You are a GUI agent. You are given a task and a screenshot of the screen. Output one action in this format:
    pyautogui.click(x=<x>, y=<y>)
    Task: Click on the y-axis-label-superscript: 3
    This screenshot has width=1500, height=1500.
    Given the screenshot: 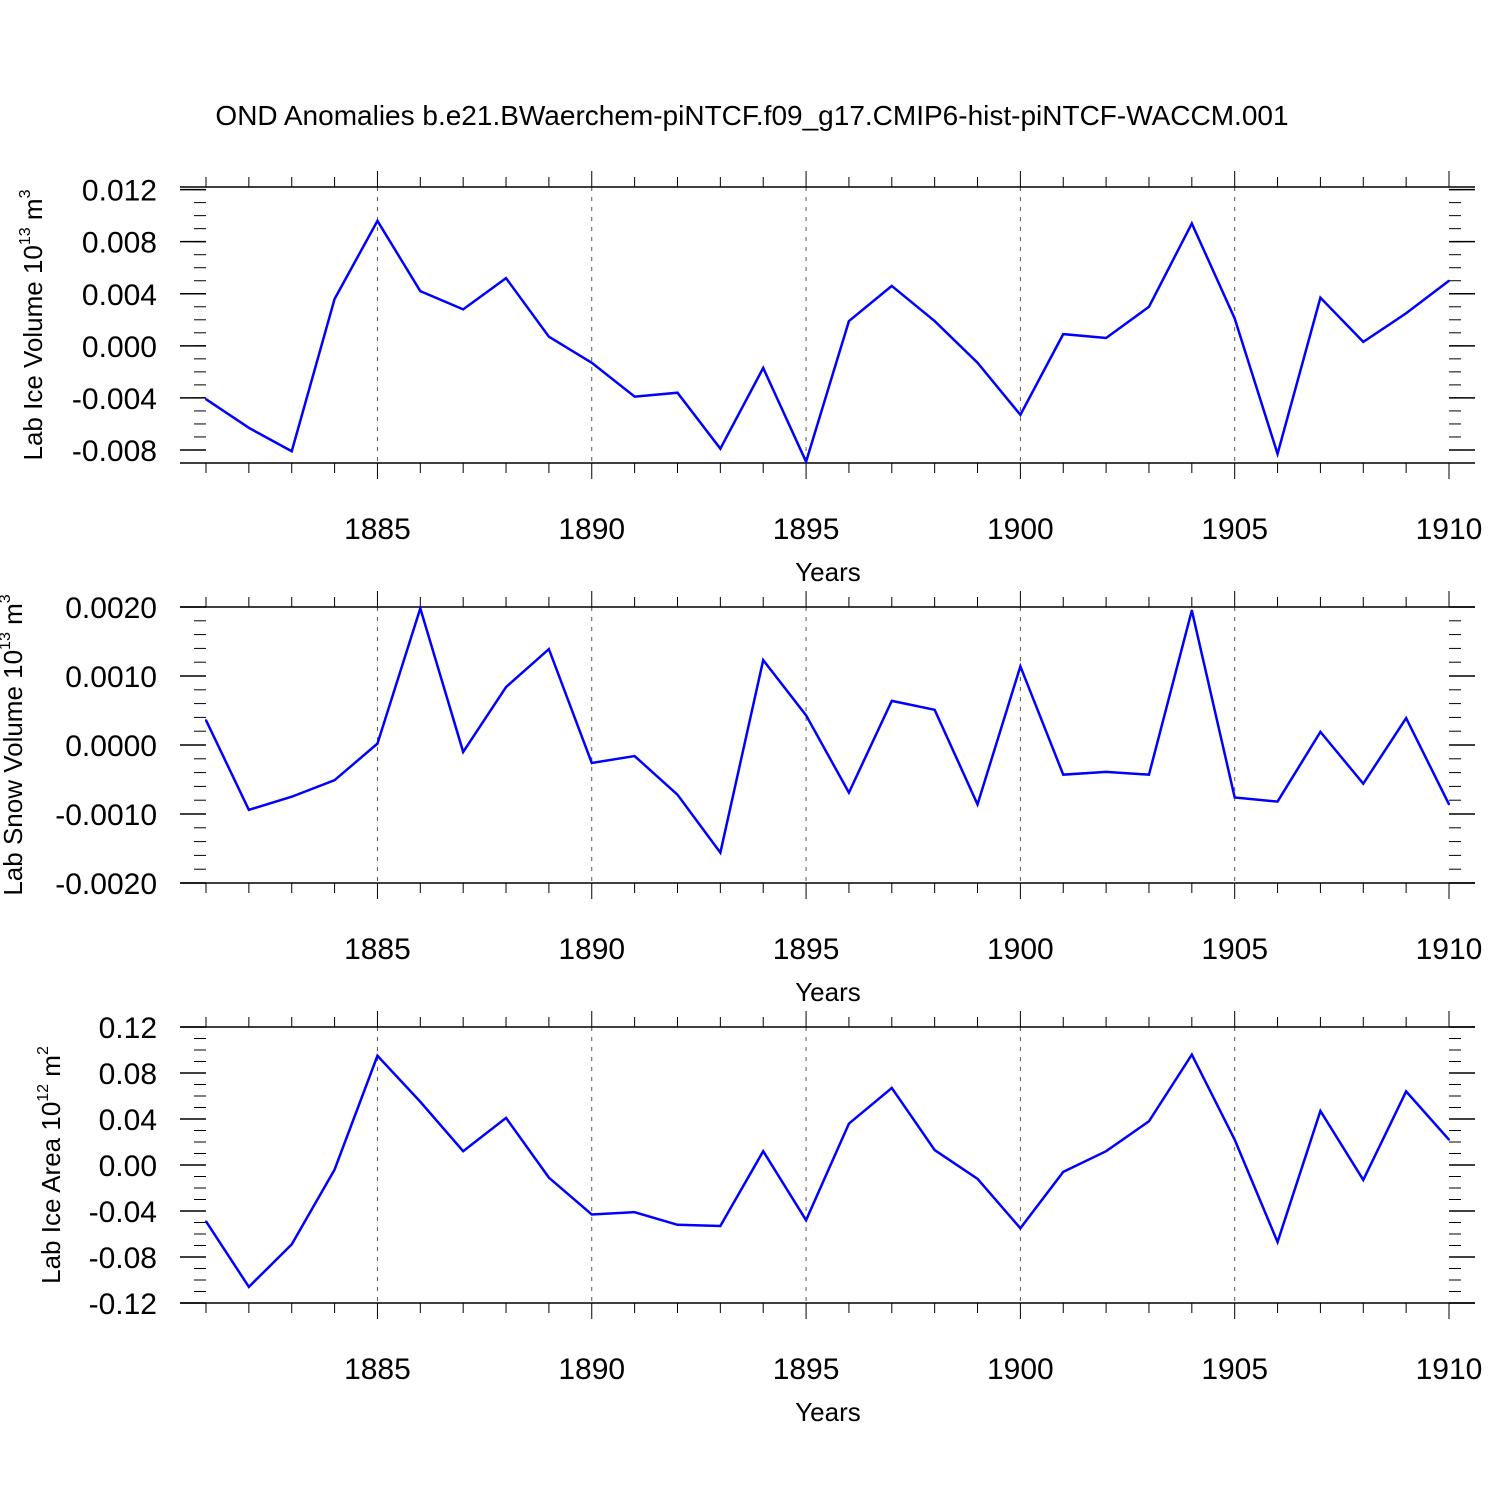 What is the action you would take?
    pyautogui.click(x=25, y=193)
    